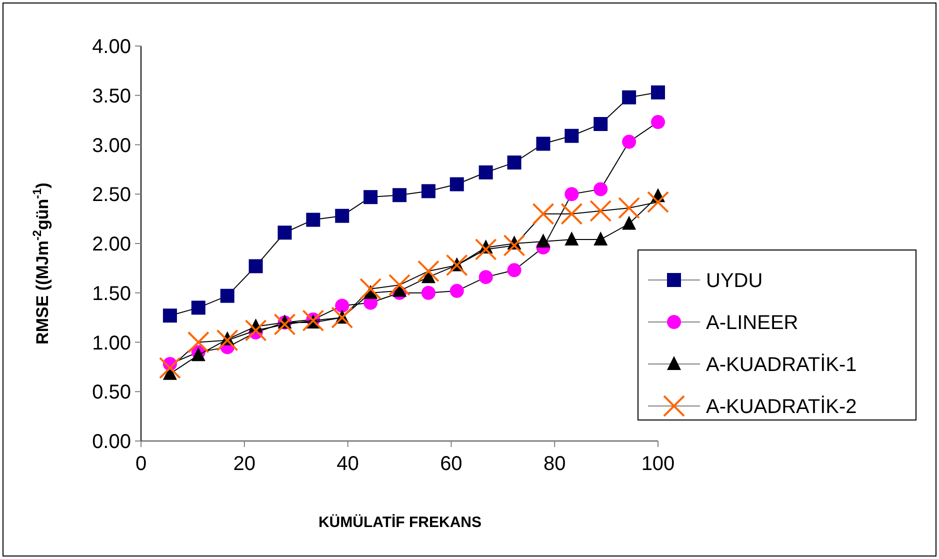 The width and height of the screenshot is (939, 559). I want to click on y-tick-label: 0.50, so click(111, 393).